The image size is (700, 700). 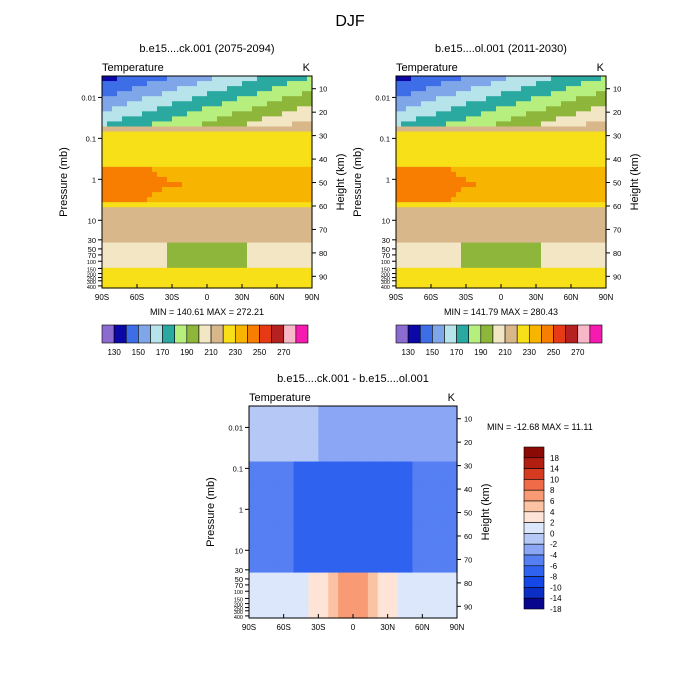 What do you see at coordinates (501, 312) in the screenshot?
I see `min-max-label: MIN = 141.79 MAX = 280.43` at bounding box center [501, 312].